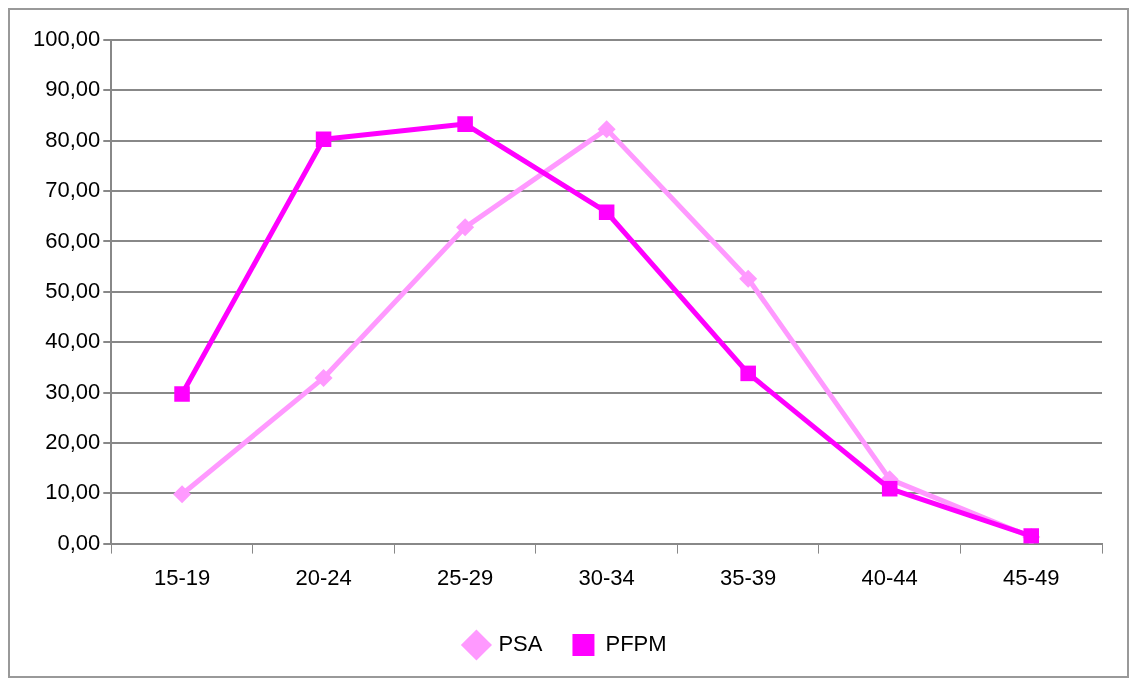 The width and height of the screenshot is (1137, 686). I want to click on y-tick-label: 50,00, so click(73, 290).